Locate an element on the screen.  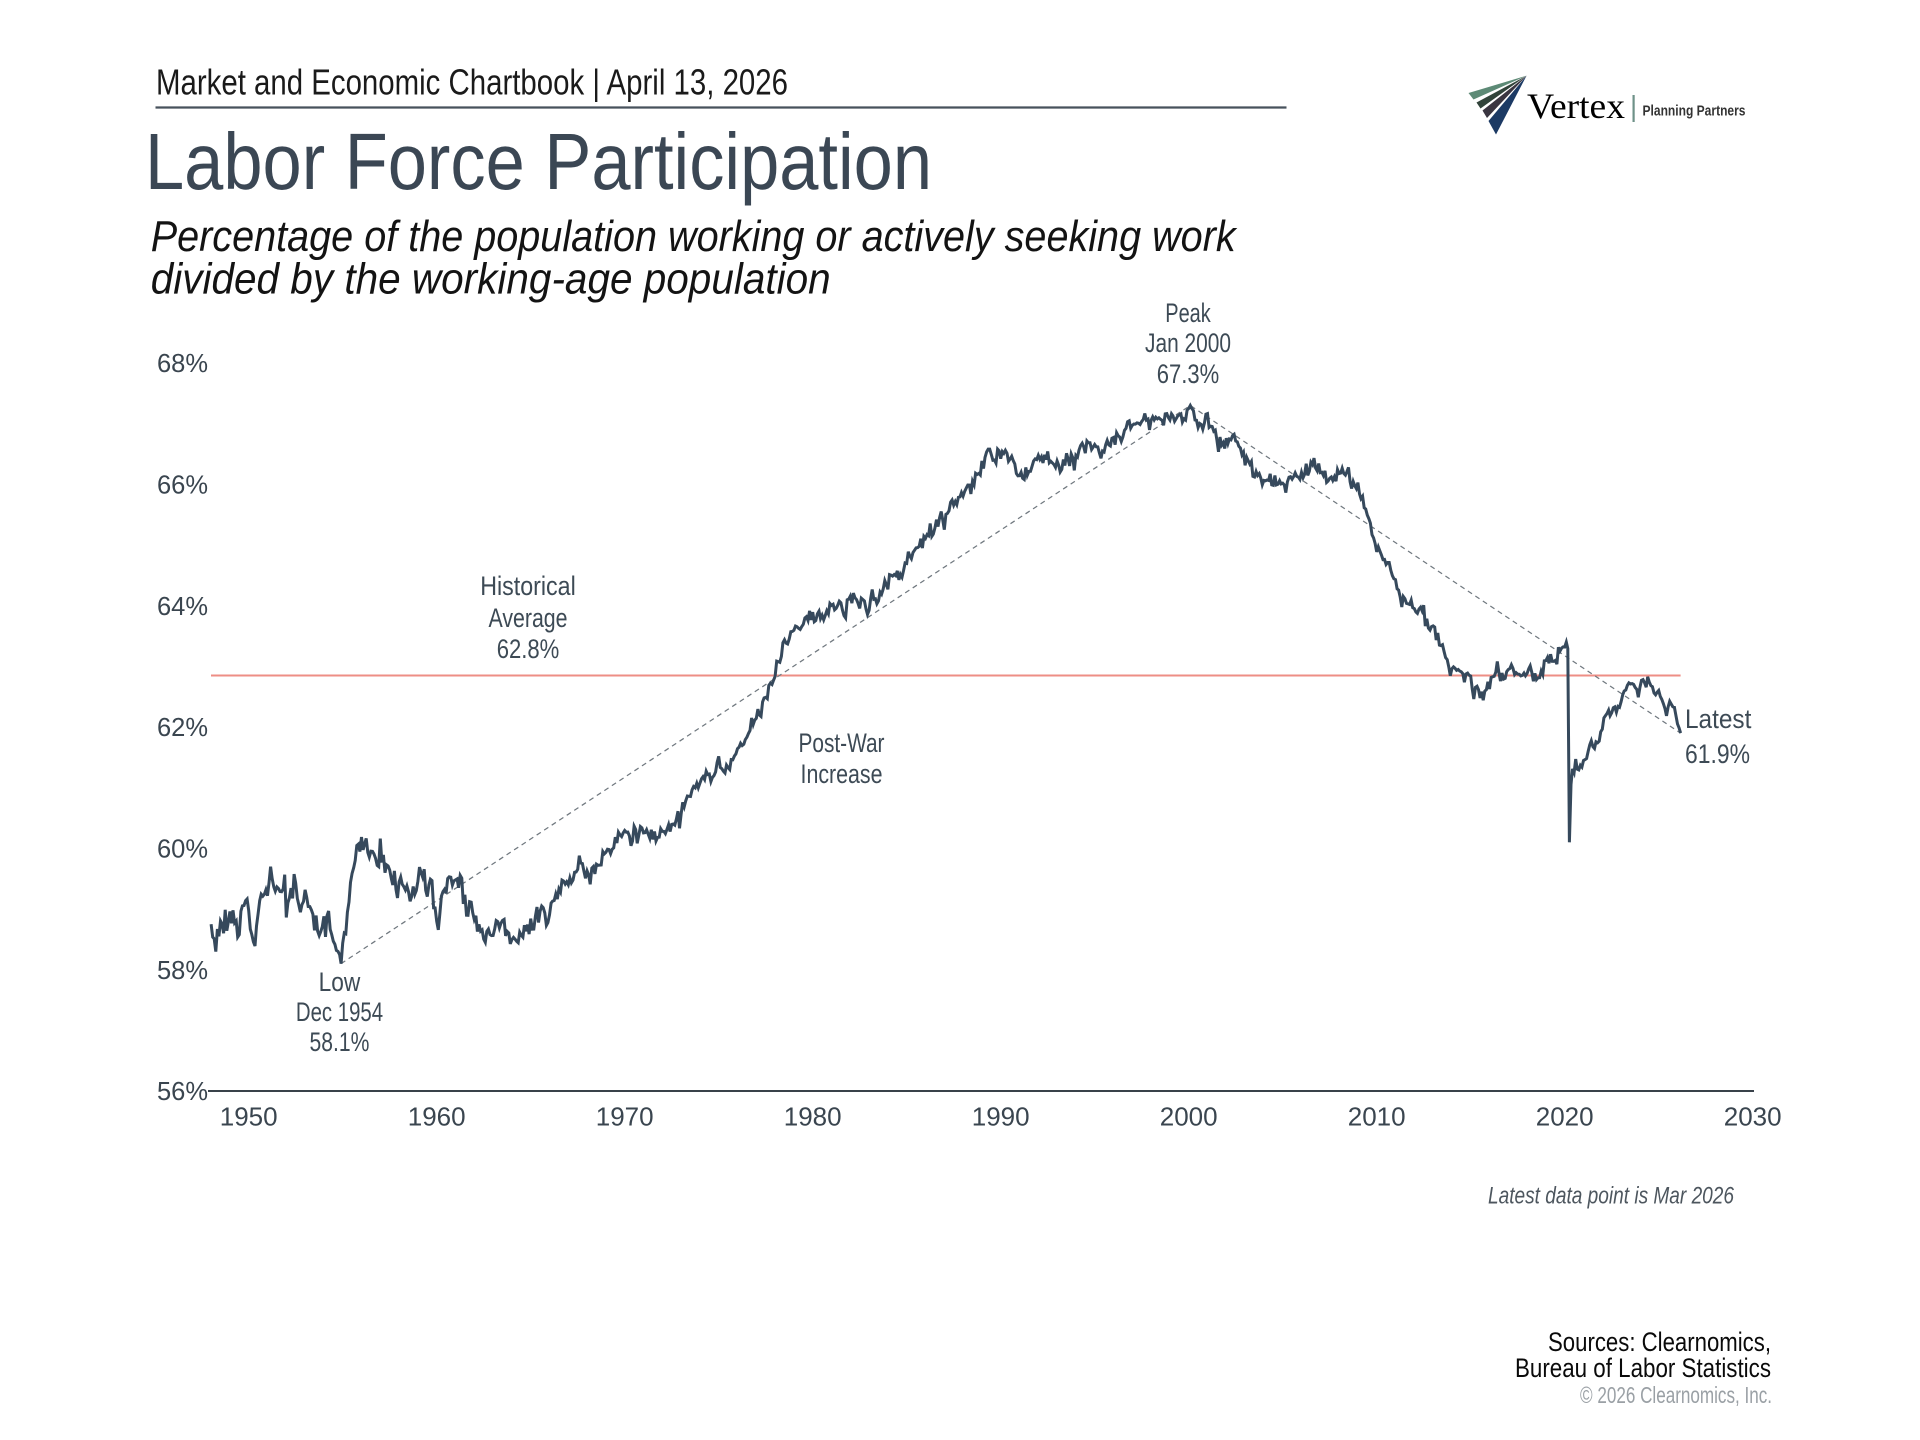
svg-text: 62% is located at coordinates (182, 728).